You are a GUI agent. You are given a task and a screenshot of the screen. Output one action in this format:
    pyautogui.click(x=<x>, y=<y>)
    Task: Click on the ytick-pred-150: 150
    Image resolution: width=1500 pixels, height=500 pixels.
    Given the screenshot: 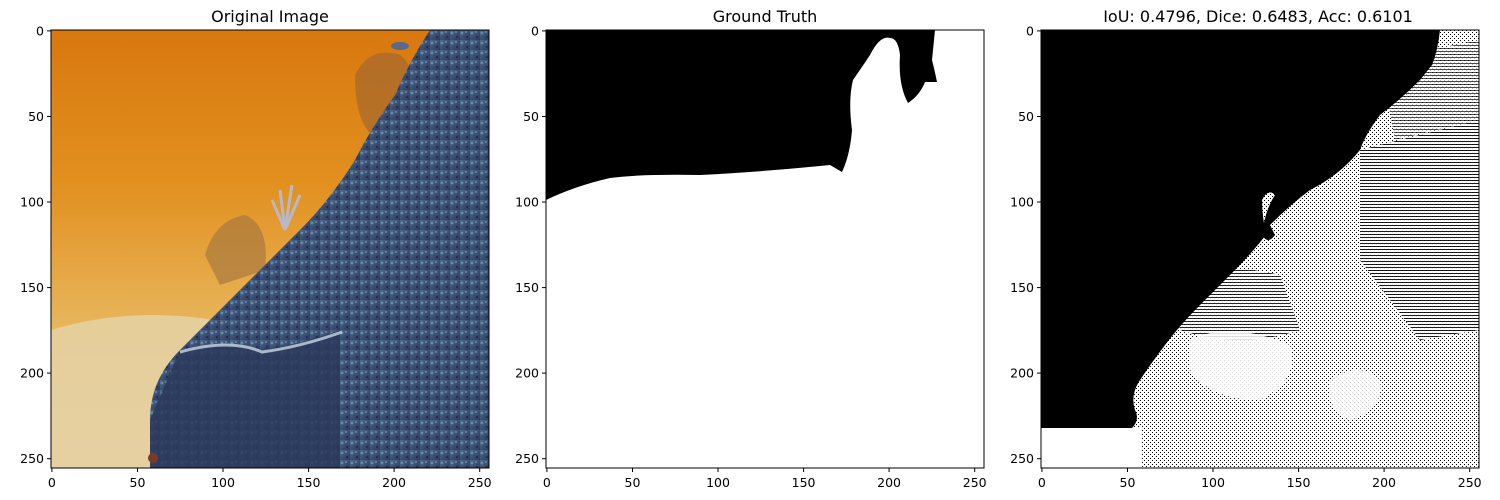 What is the action you would take?
    pyautogui.click(x=1025, y=287)
    